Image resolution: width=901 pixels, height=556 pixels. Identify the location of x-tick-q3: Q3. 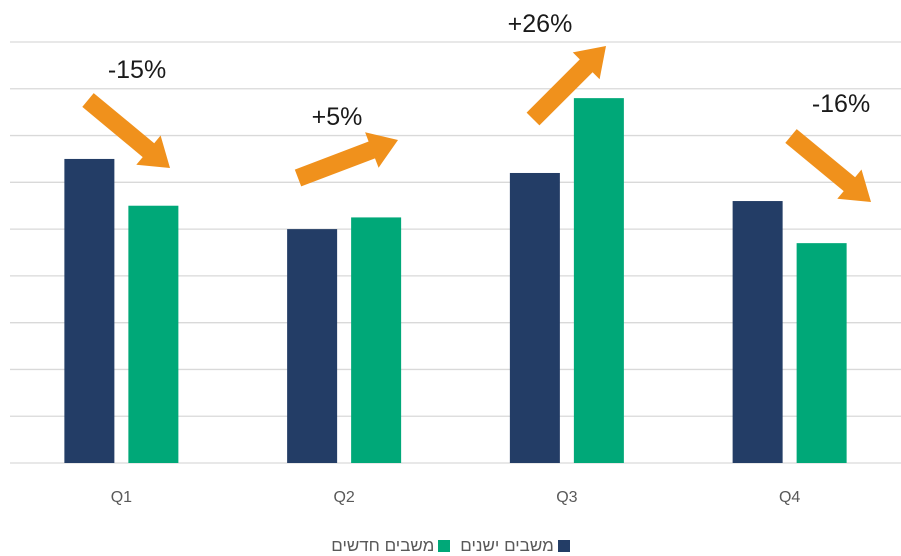
(566, 497).